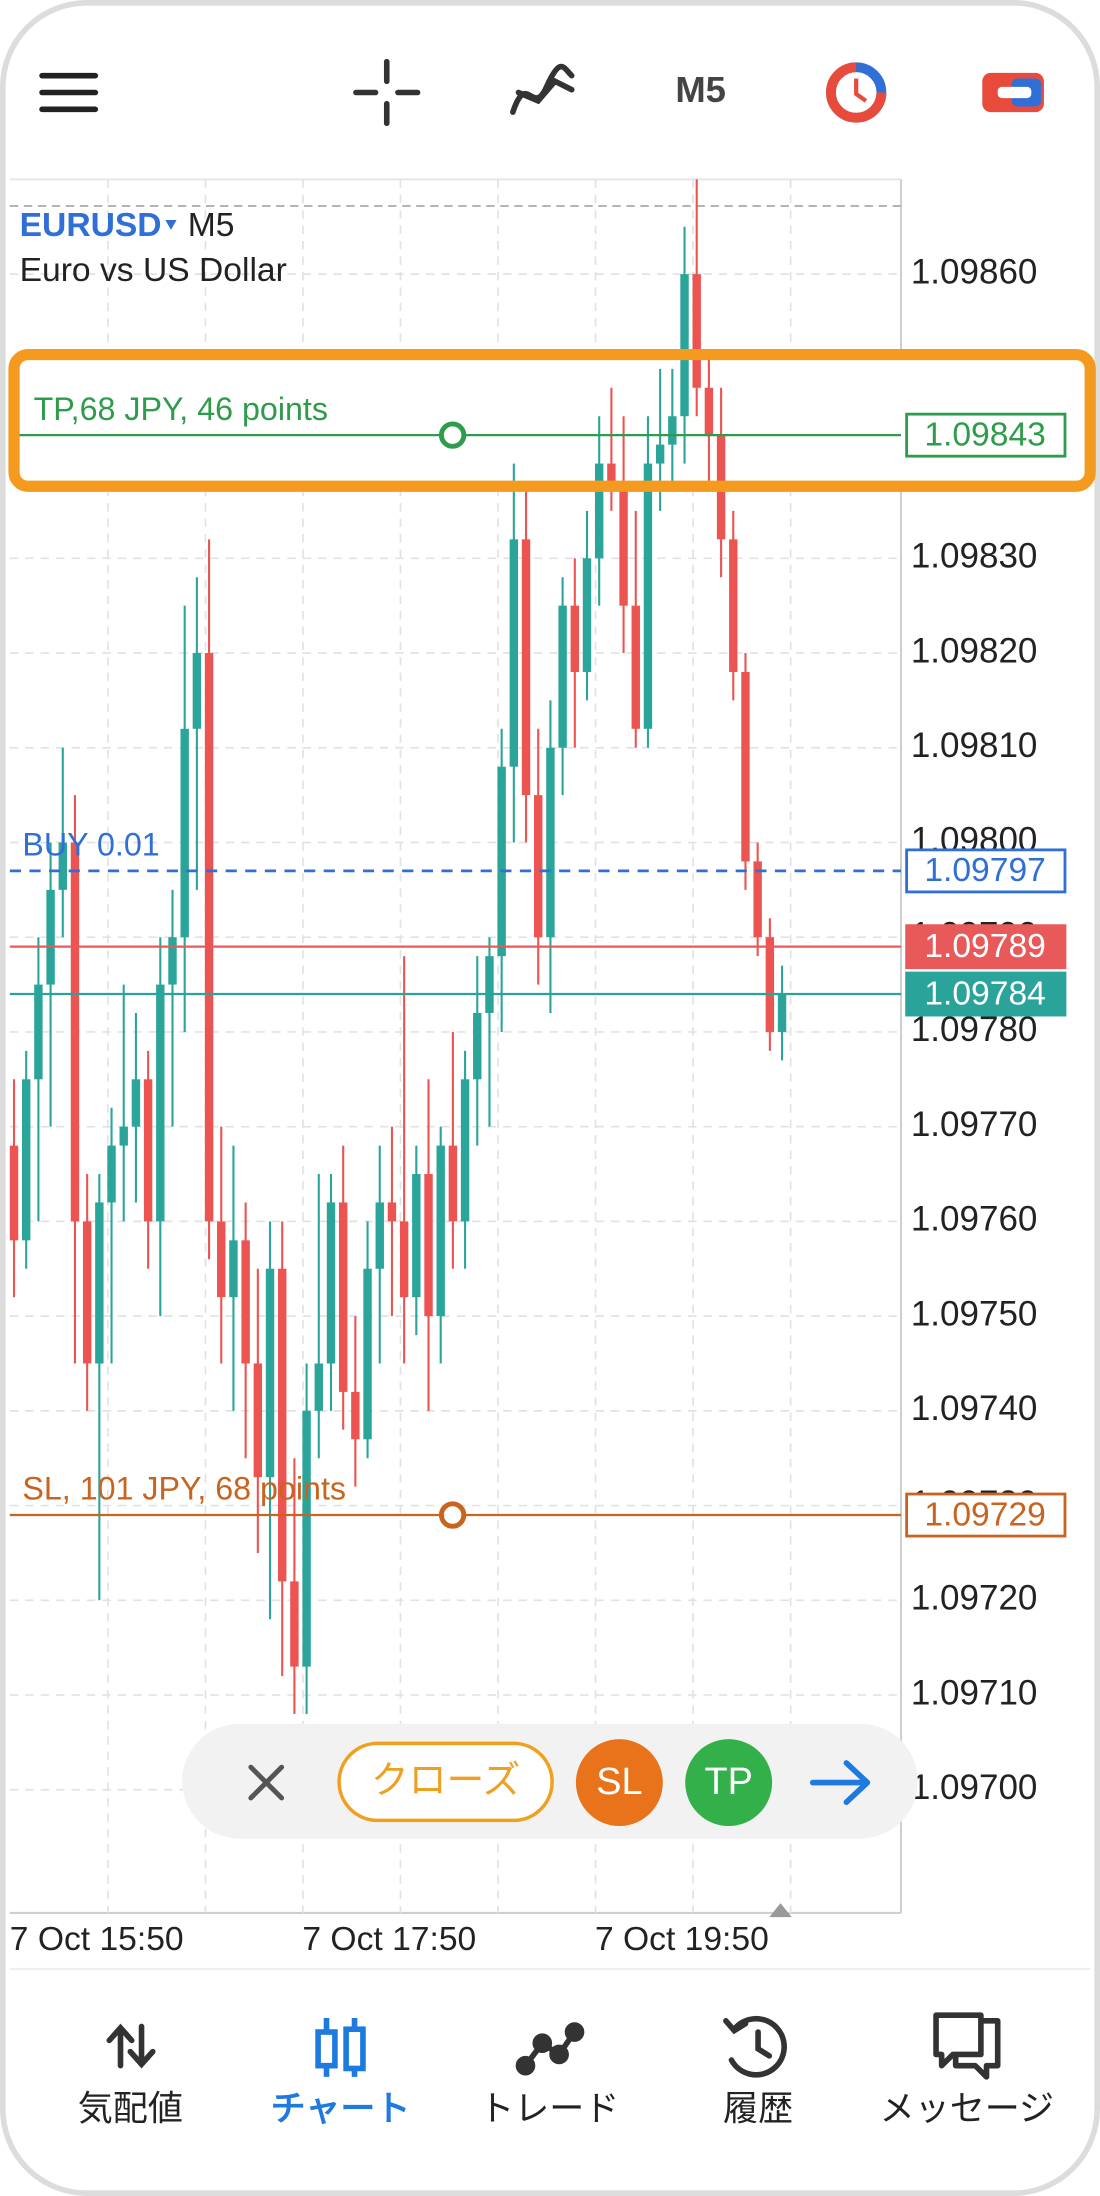 The image size is (1100, 2196). Describe the element at coordinates (985, 946) in the screenshot. I see `price-tag-label: 1.09789` at that location.